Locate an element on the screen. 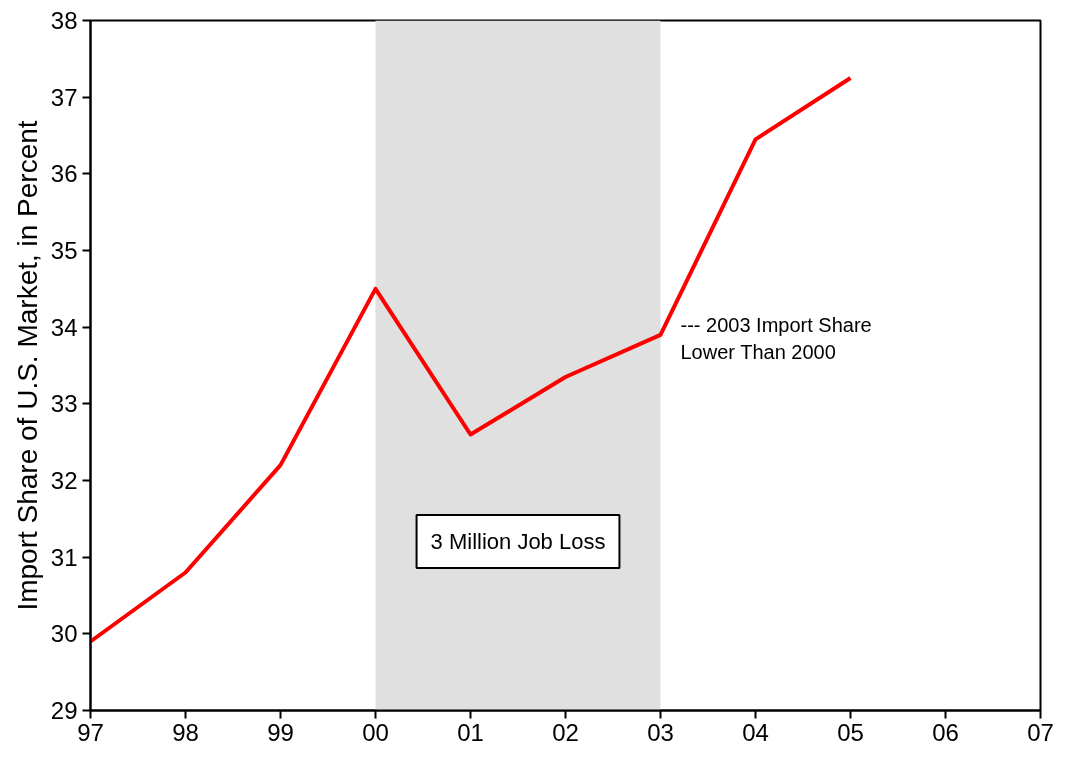 This screenshot has height=767, width=1086. x-tick-label: 01 is located at coordinates (470, 732).